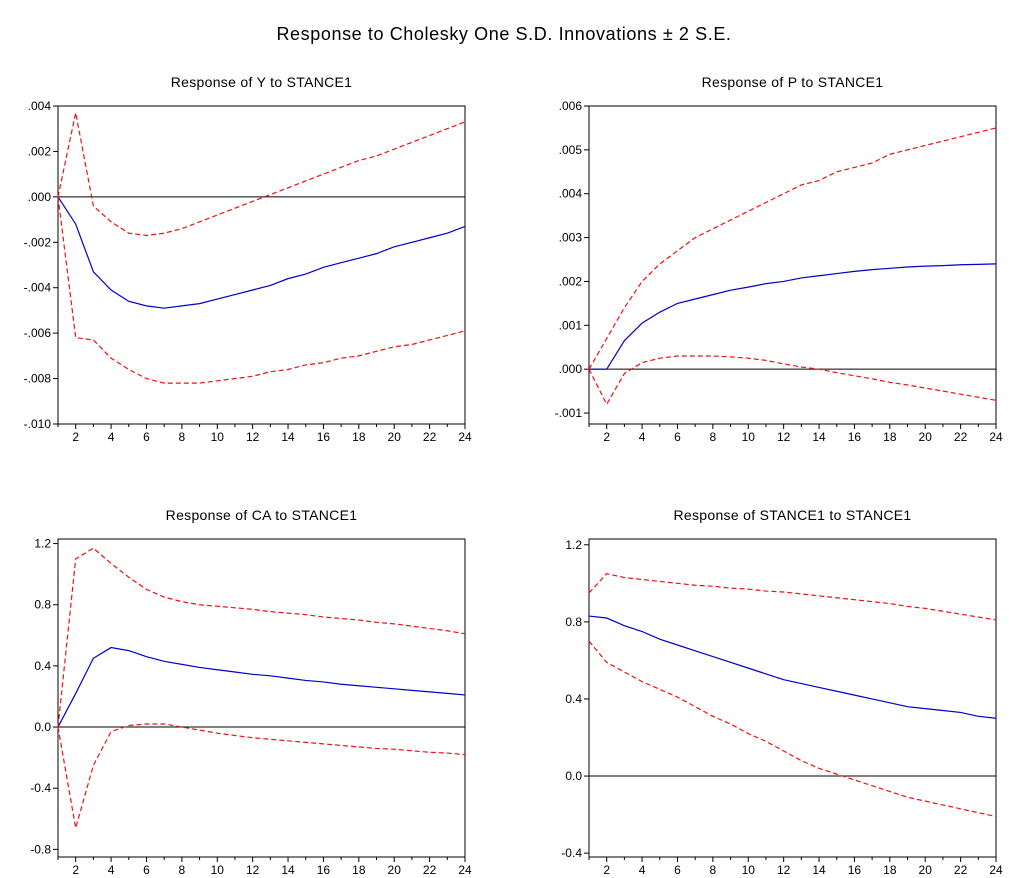 Image resolution: width=1009 pixels, height=878 pixels. I want to click on y-tick-label: -.002, so click(38, 242).